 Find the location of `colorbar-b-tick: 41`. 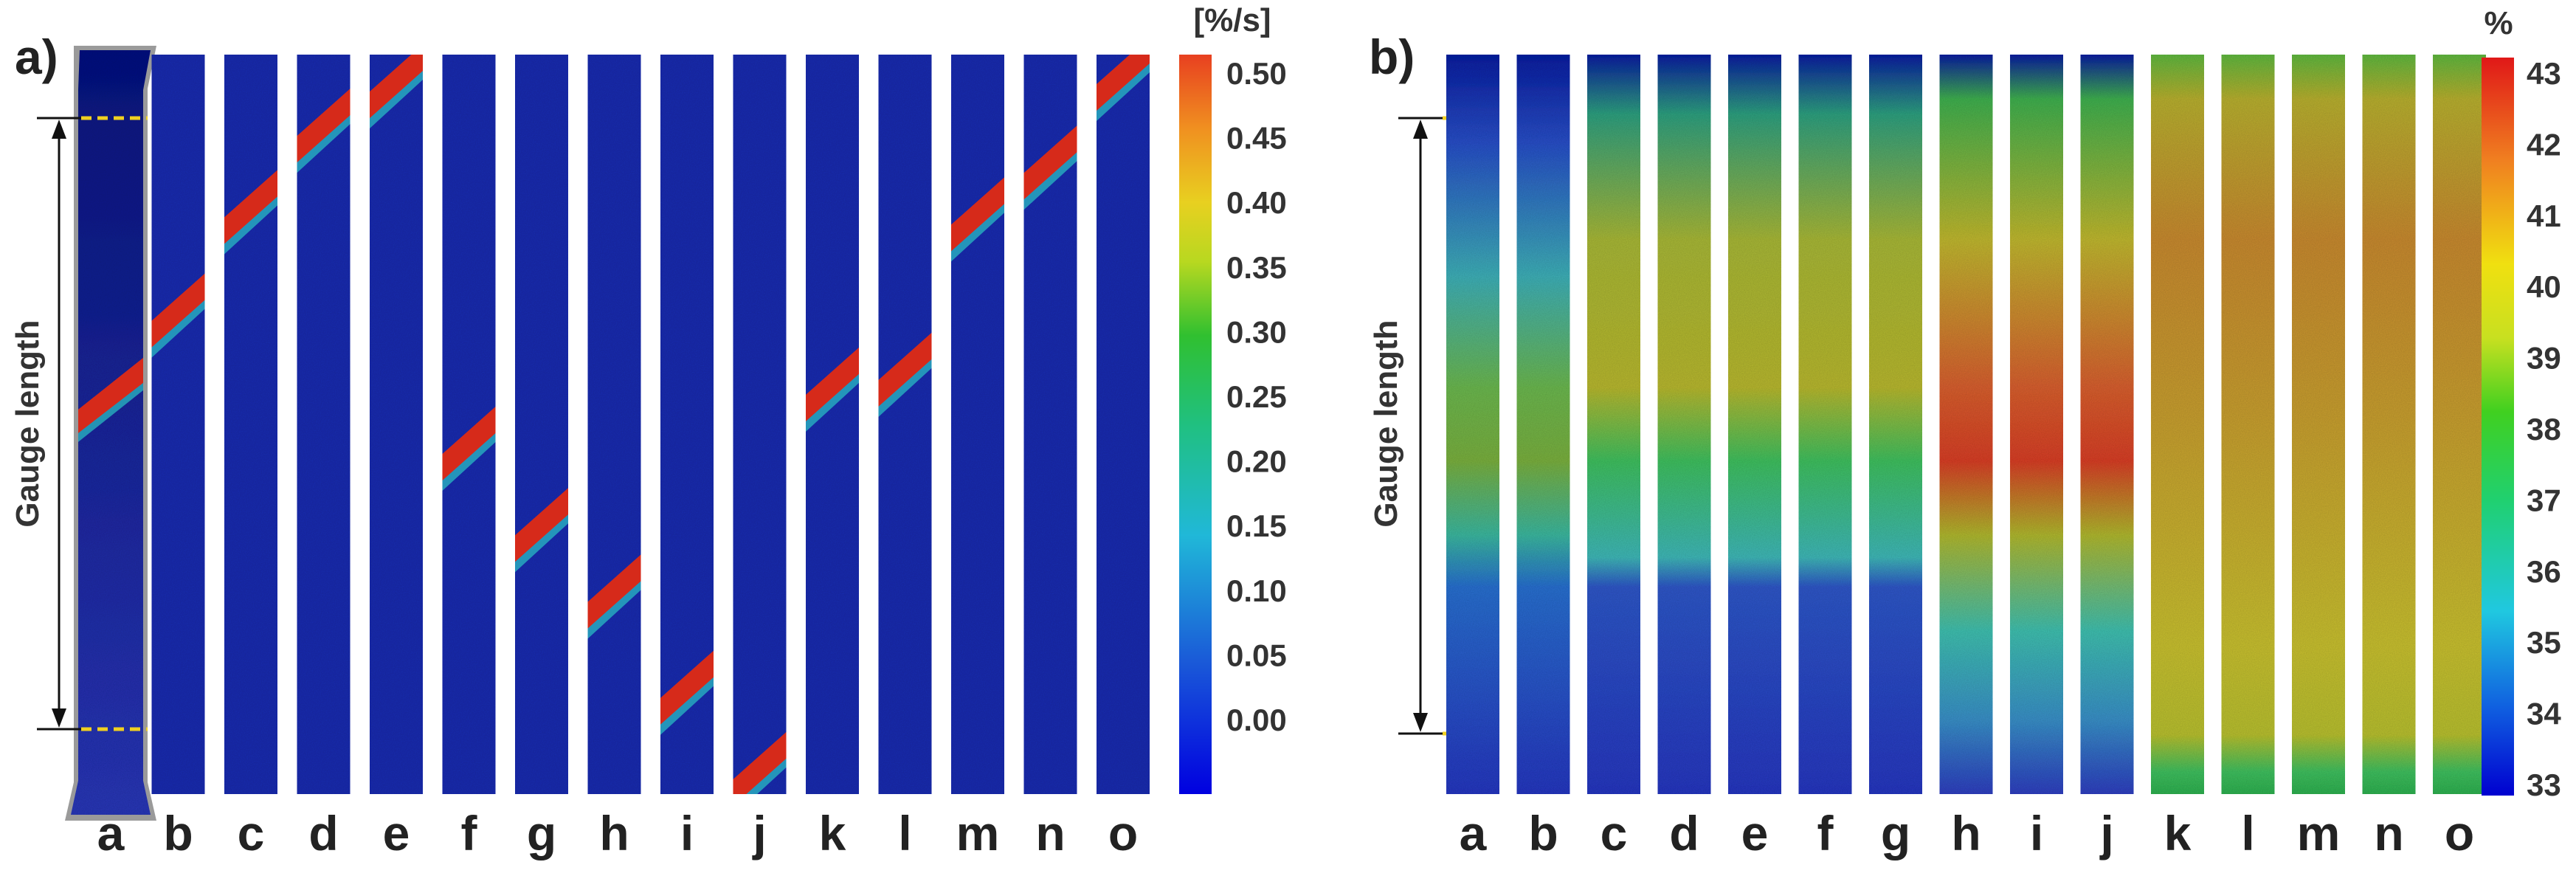

colorbar-b-tick: 41 is located at coordinates (2544, 216).